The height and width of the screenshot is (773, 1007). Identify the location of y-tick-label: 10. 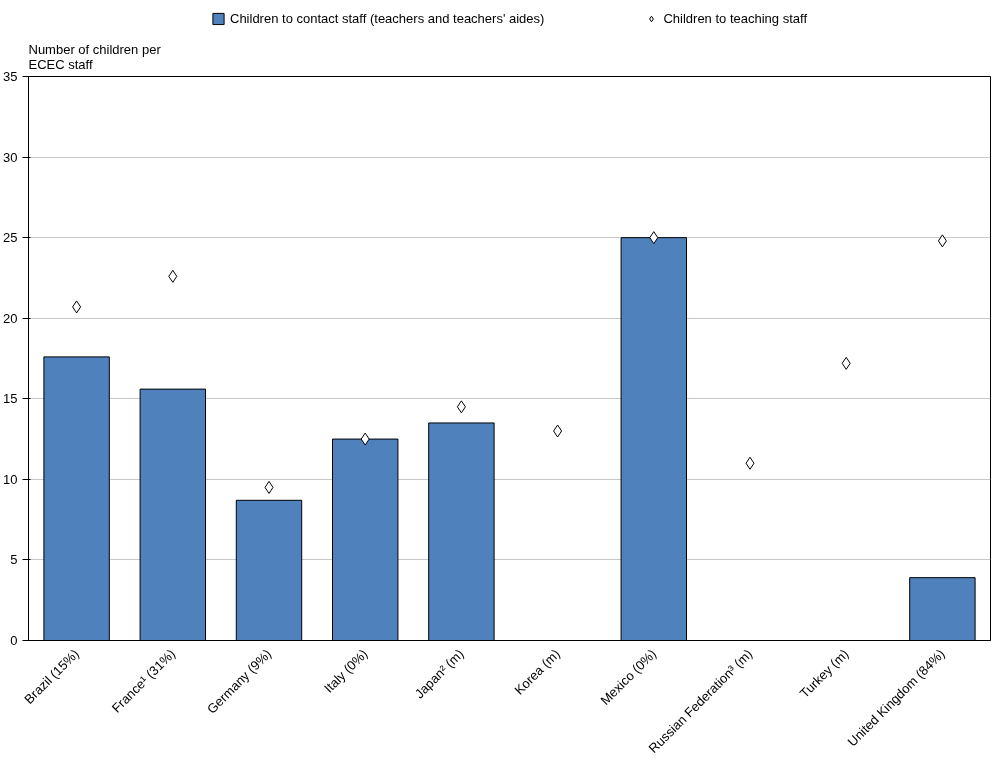
(10, 479).